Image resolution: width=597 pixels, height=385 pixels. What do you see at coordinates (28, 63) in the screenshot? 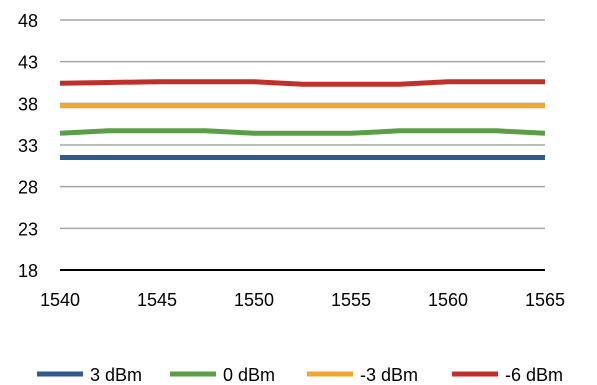
I see `y-tick-label: 43` at bounding box center [28, 63].